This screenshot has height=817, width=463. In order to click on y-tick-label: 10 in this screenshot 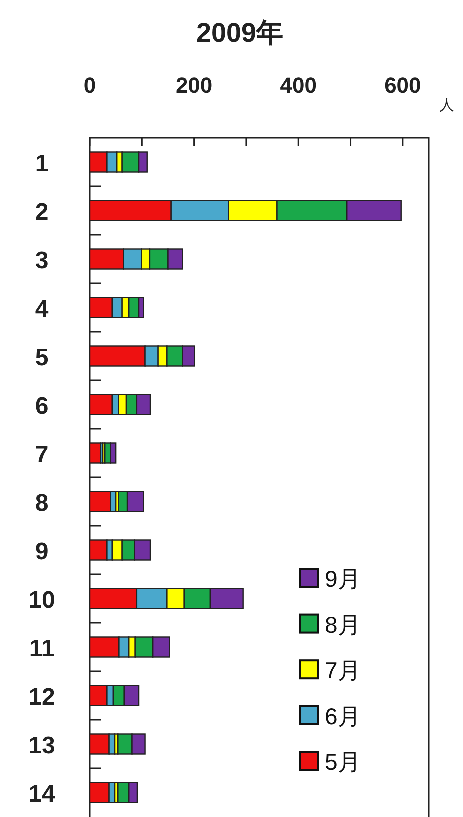, I will do `click(42, 600)`.